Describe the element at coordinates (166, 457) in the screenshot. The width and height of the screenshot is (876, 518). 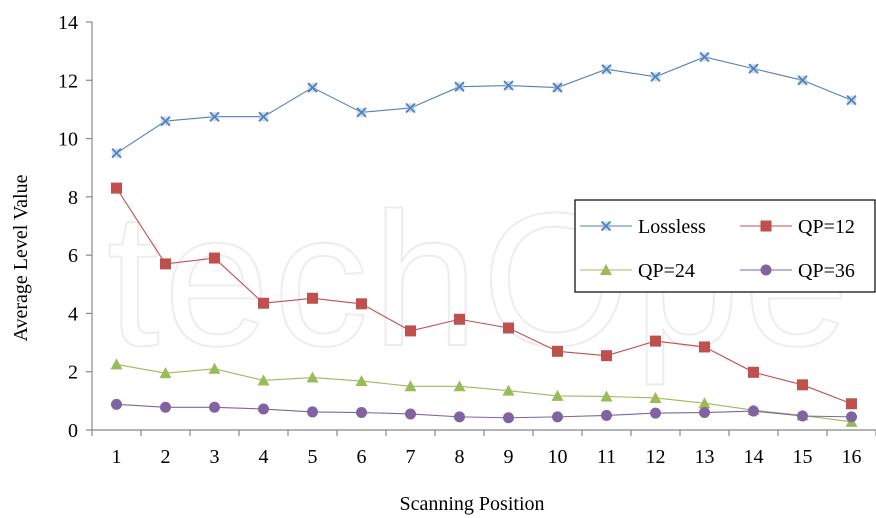
I see `x-tick-label: 2` at that location.